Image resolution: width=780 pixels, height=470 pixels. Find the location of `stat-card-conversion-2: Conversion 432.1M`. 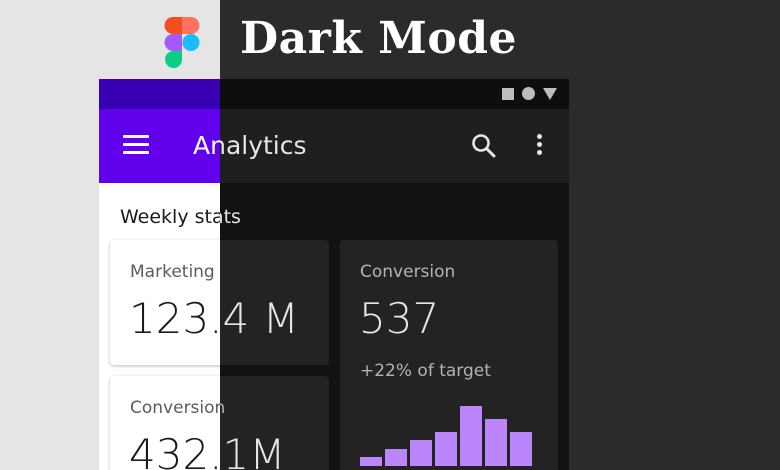

stat-card-conversion-2: Conversion 432.1M is located at coordinates (274, 423).